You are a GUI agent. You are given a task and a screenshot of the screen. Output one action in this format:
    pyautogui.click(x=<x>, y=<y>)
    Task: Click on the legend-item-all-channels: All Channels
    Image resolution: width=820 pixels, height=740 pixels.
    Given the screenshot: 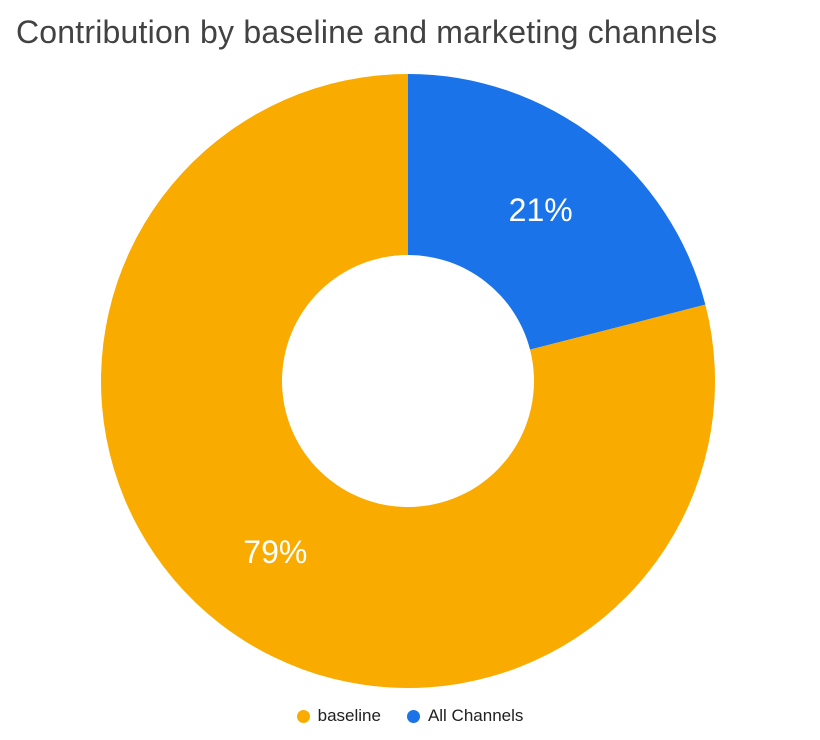 What is the action you would take?
    pyautogui.click(x=465, y=716)
    